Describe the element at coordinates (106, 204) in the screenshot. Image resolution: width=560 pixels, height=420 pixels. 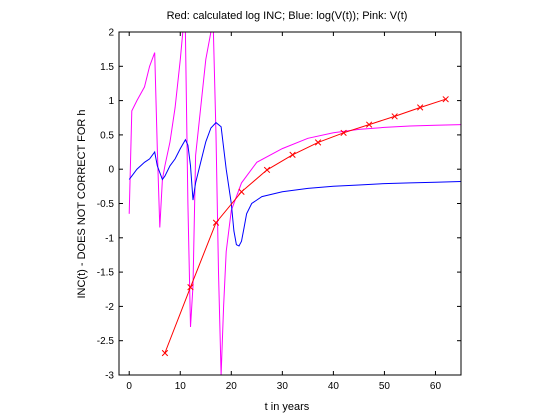
I see `y-tick-label-5: -0.5` at that location.